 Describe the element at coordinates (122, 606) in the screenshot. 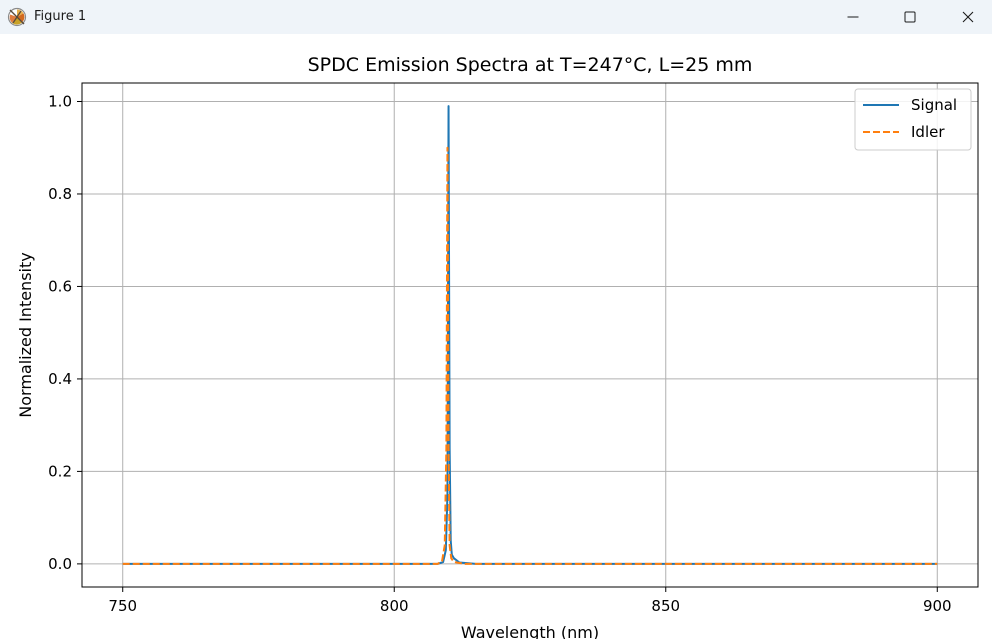

I see `x-tick-label: 750` at that location.